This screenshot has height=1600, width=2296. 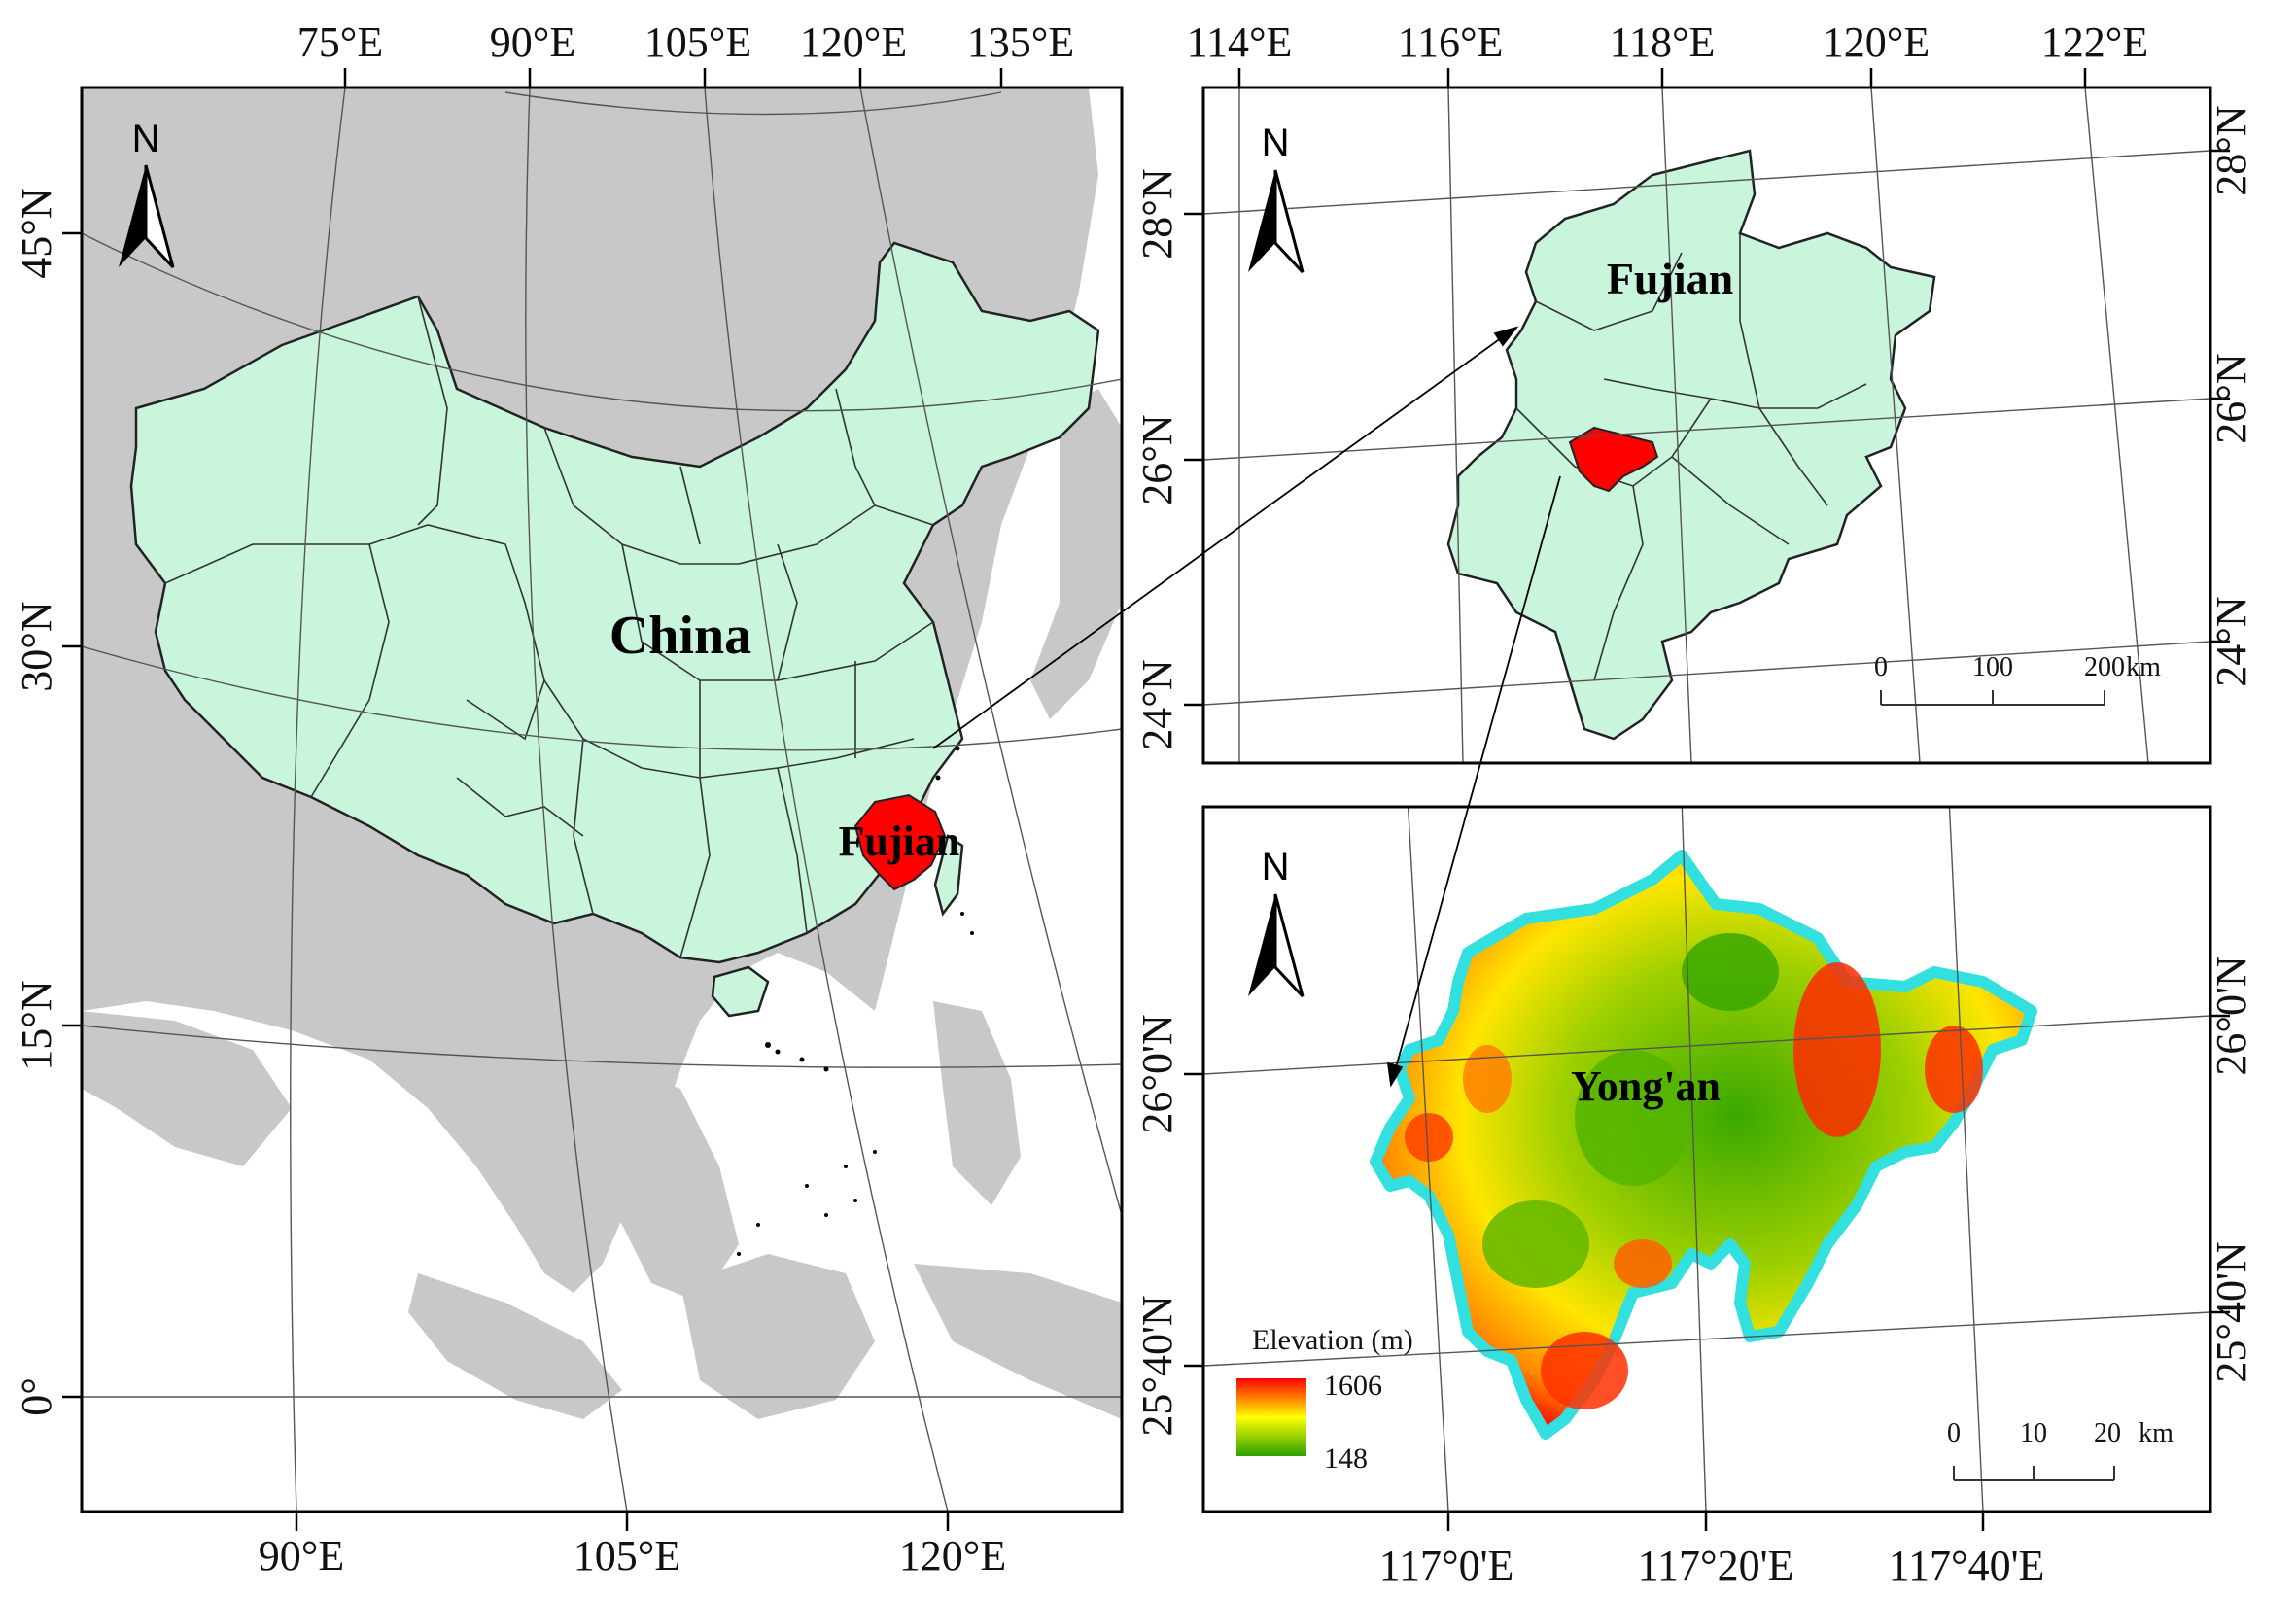 What do you see at coordinates (641, 1176) in the screenshot?
I see `indochina-land` at bounding box center [641, 1176].